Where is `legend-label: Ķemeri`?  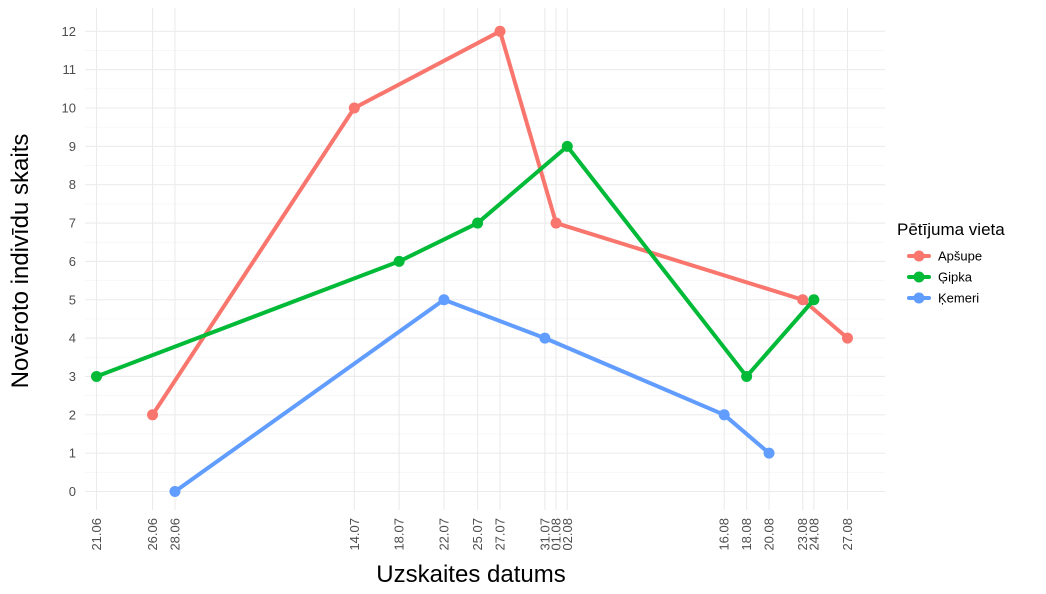
legend-label: Ķemeri is located at coordinates (958, 298).